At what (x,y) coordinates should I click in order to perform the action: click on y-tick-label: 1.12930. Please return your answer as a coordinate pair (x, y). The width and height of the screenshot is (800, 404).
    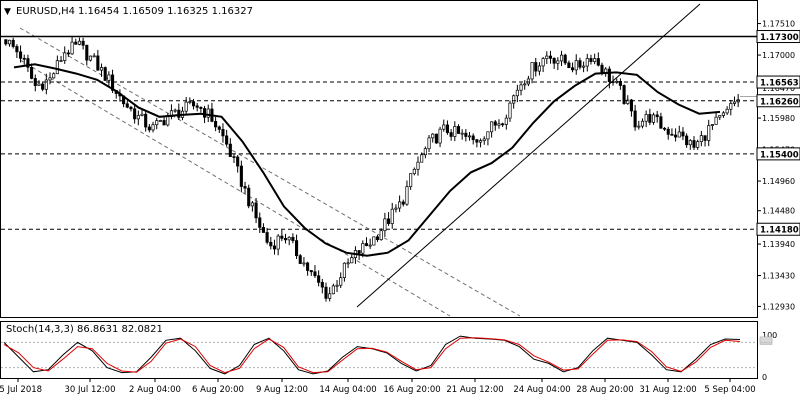
    Looking at the image, I should click on (778, 306).